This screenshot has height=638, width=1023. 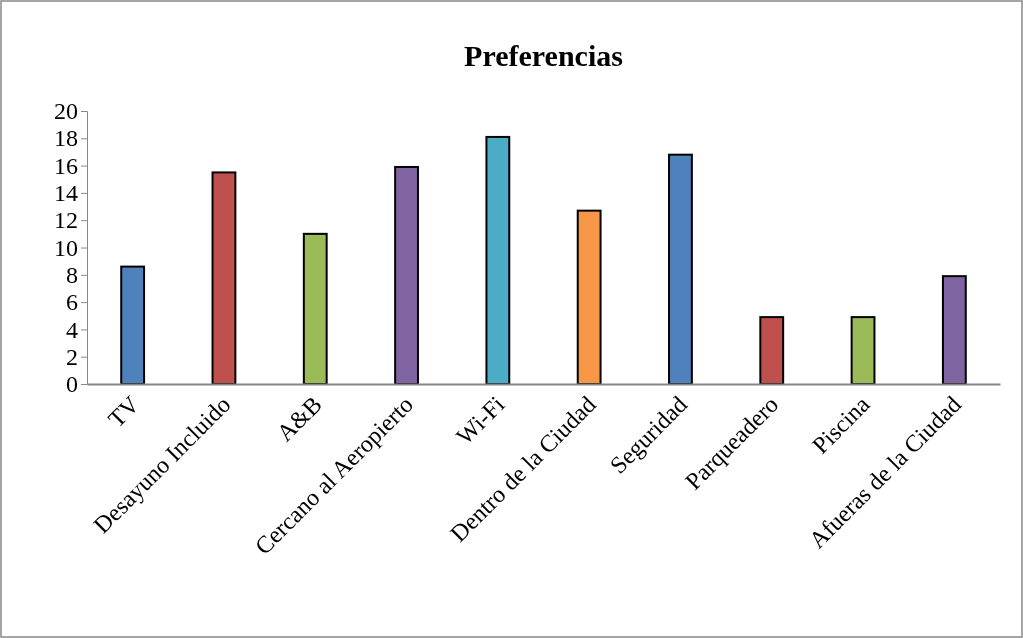 I want to click on y-tick-label: 12, so click(x=66, y=220).